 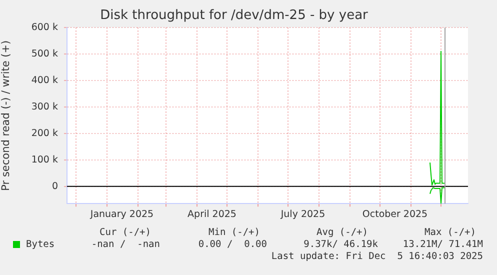 I want to click on y-tick-label: 100 k, so click(x=44, y=160).